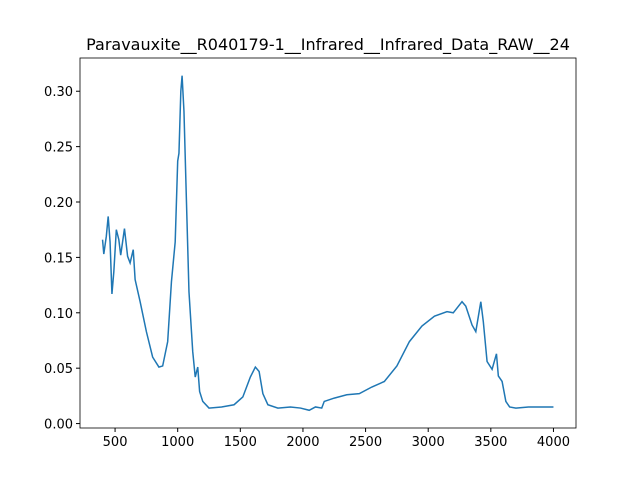  I want to click on x-tick-label: 1000, so click(177, 442).